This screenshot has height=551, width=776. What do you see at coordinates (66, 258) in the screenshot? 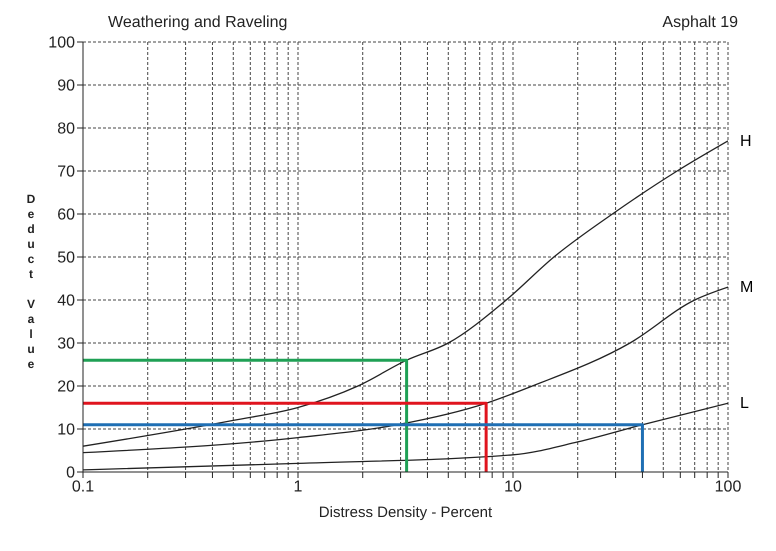
I see `y-tick-label: 50` at bounding box center [66, 258].